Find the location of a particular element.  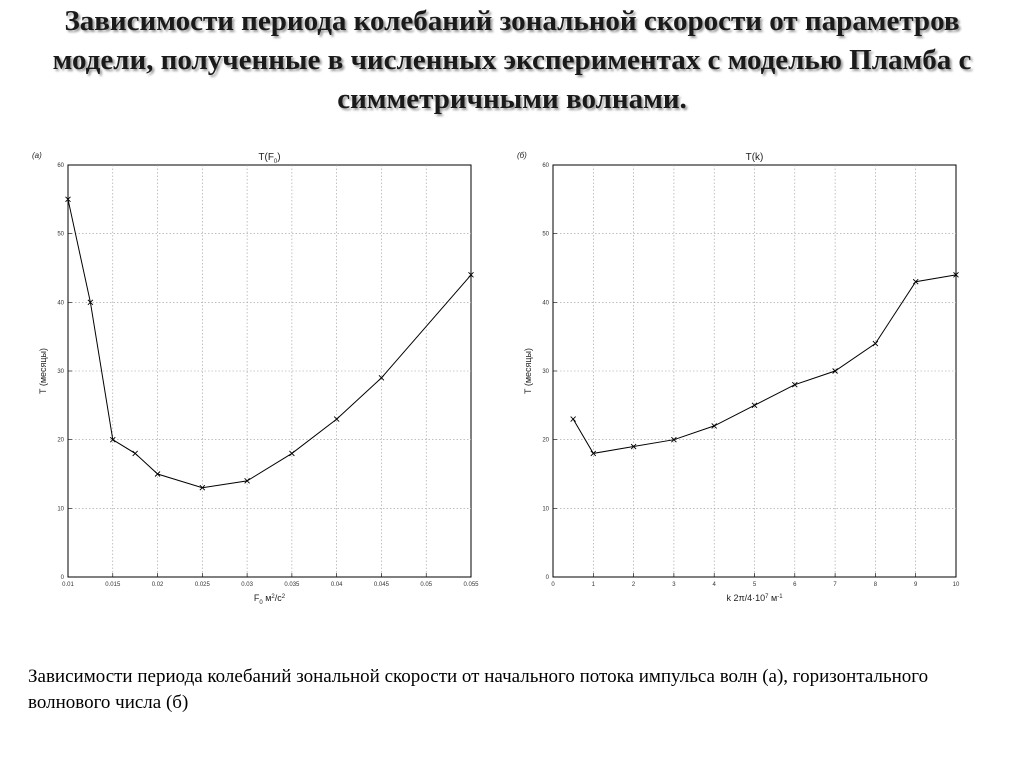

chart0-x-tick-label: 0.01 is located at coordinates (68, 585).